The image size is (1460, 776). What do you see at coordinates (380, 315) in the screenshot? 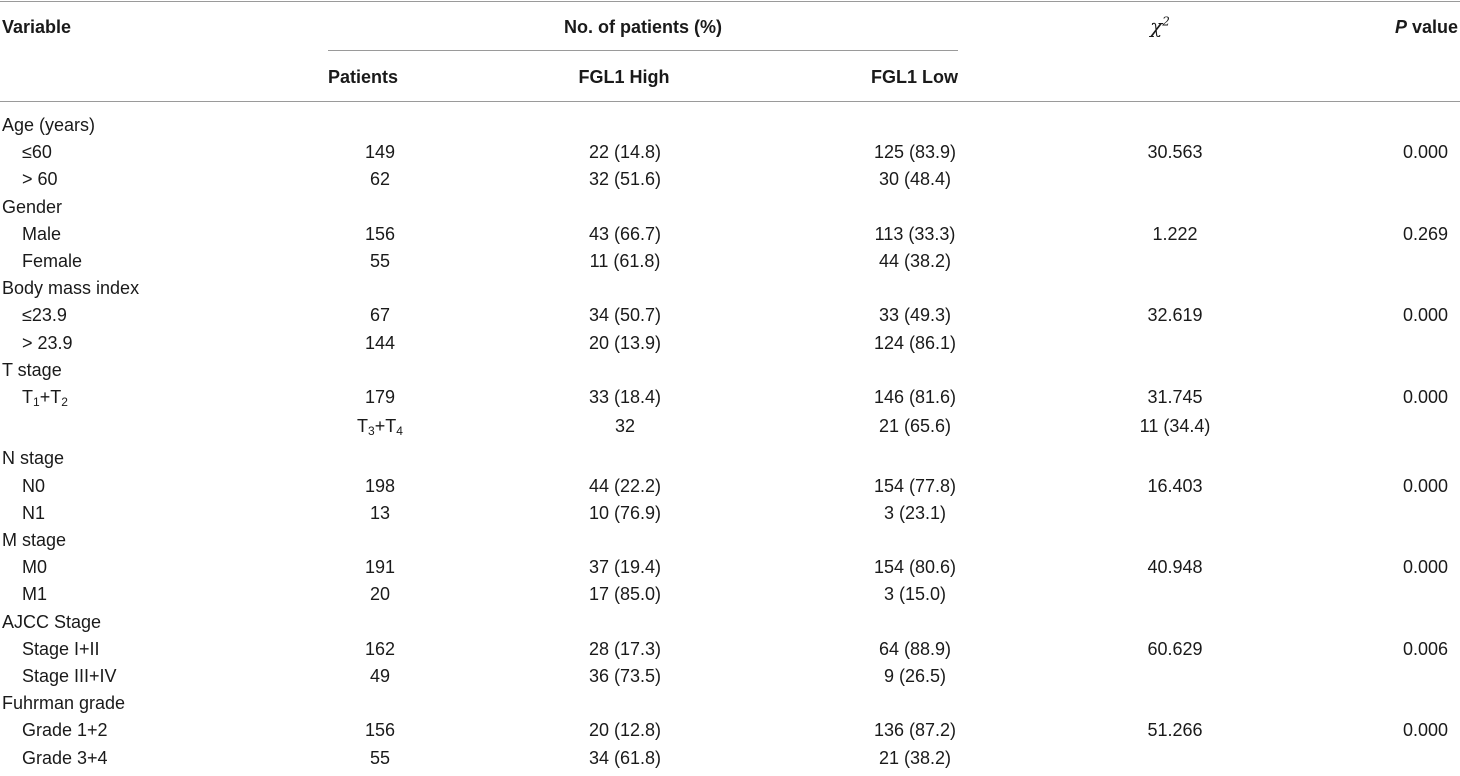
I see `cell-patients: 67` at bounding box center [380, 315].